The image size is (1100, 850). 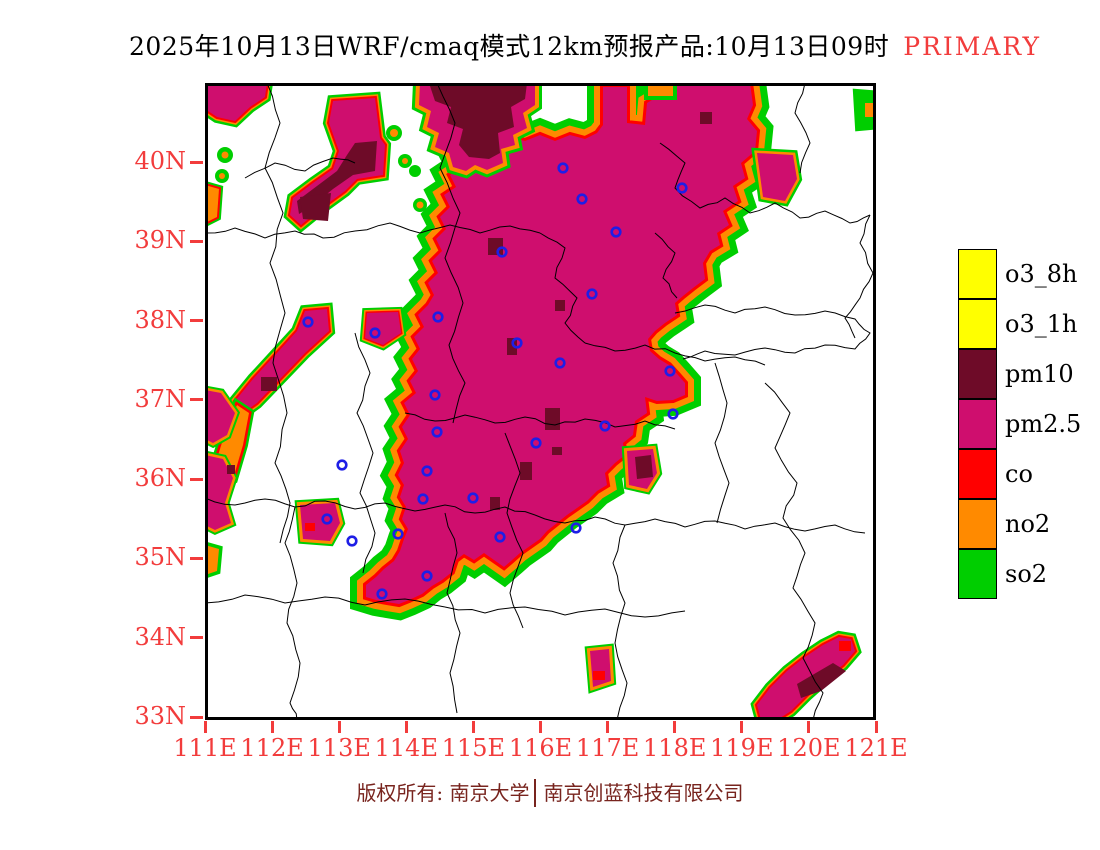 I want to click on legend-item-co: co, so click(x=1029, y=474).